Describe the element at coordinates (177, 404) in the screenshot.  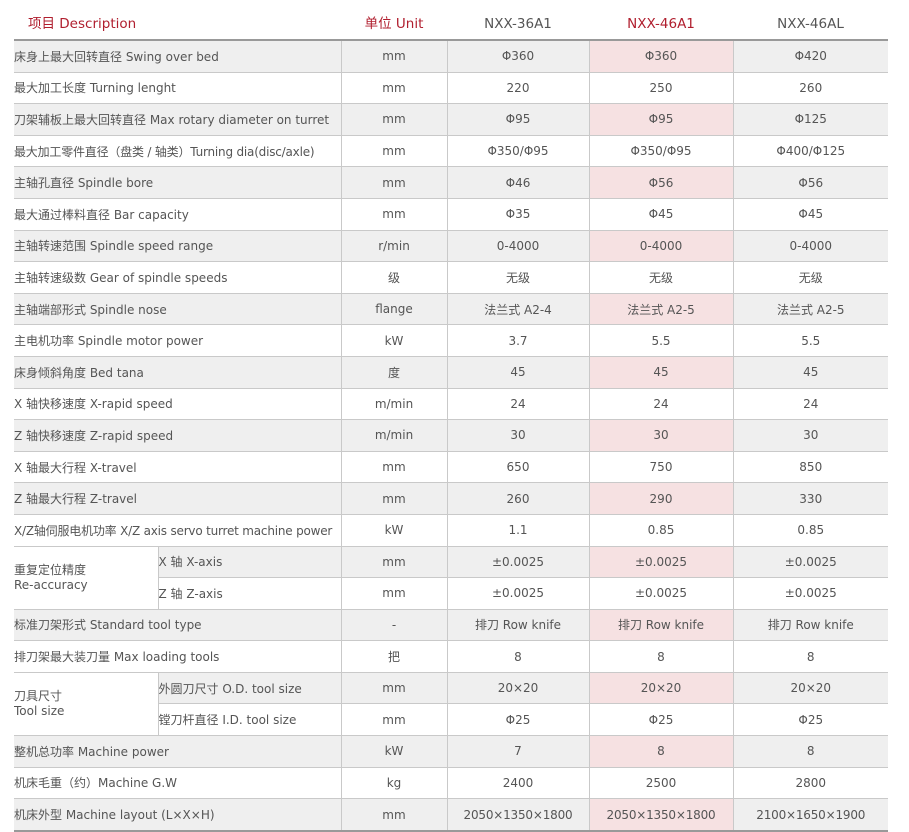
I see `row-label: X 轴快移速度 X-rapid speed` at that location.